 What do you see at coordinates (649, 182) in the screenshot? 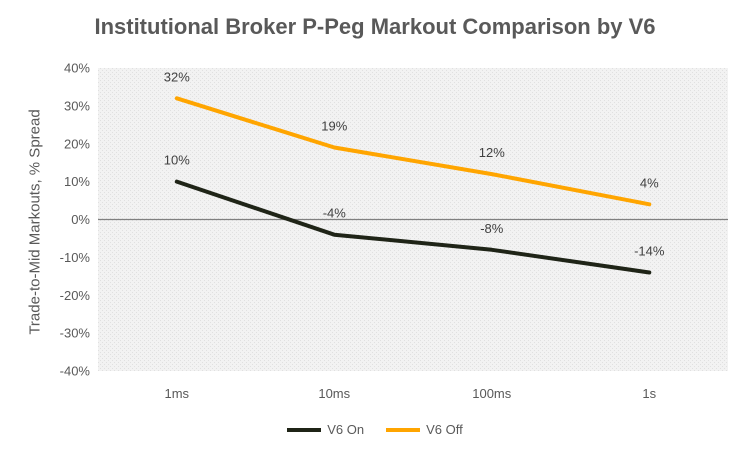
I see `data-label-v6-off: 4%` at bounding box center [649, 182].